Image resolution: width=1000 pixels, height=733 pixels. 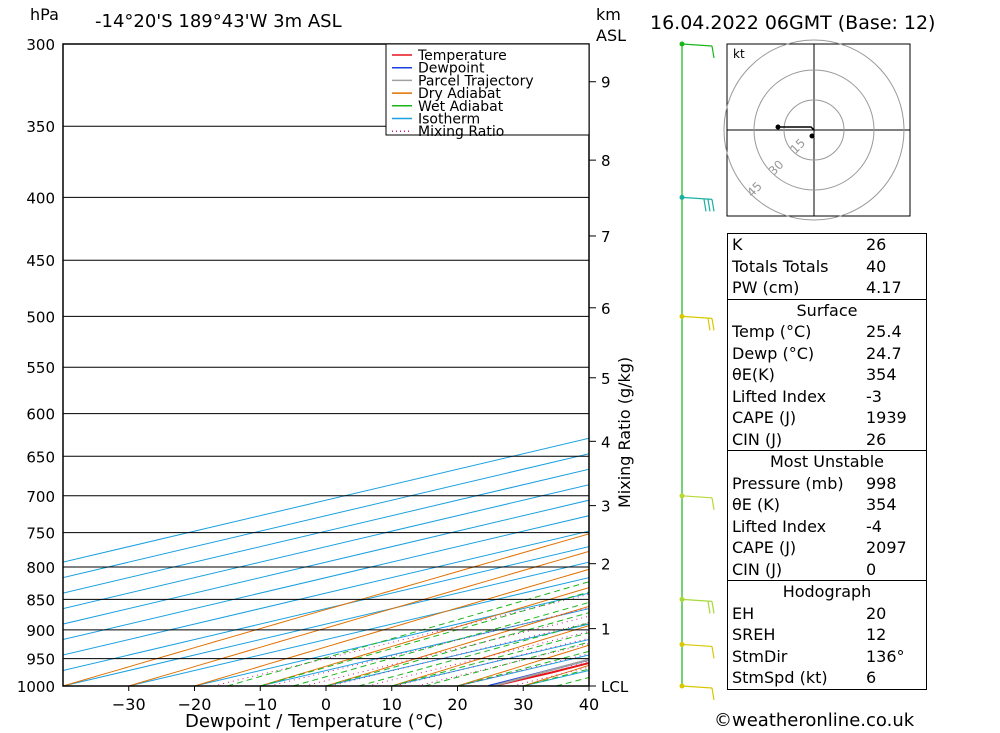 I want to click on legend-label: Dewpoint, so click(x=451, y=69).